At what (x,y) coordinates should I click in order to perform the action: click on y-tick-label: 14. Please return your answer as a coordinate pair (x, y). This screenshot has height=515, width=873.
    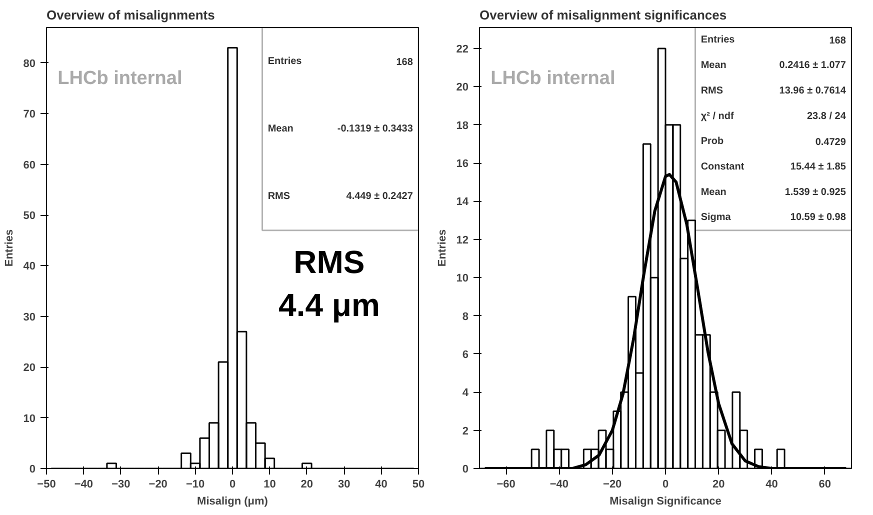
    Looking at the image, I should click on (463, 202).